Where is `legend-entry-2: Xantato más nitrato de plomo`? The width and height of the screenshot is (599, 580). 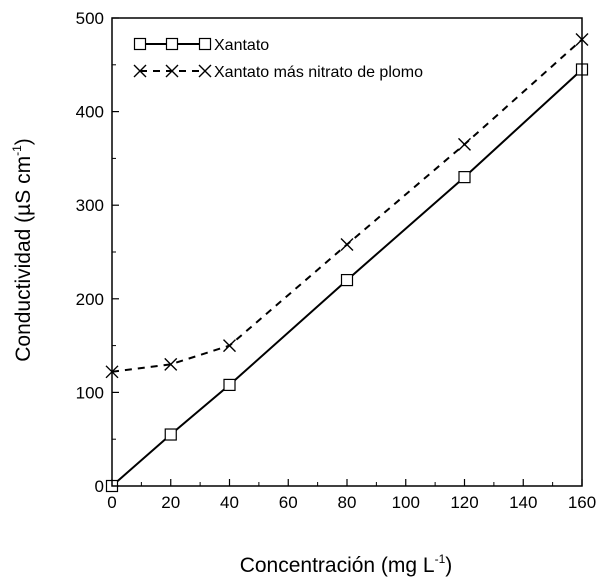 legend-entry-2: Xantato más nitrato de plomo is located at coordinates (278, 72).